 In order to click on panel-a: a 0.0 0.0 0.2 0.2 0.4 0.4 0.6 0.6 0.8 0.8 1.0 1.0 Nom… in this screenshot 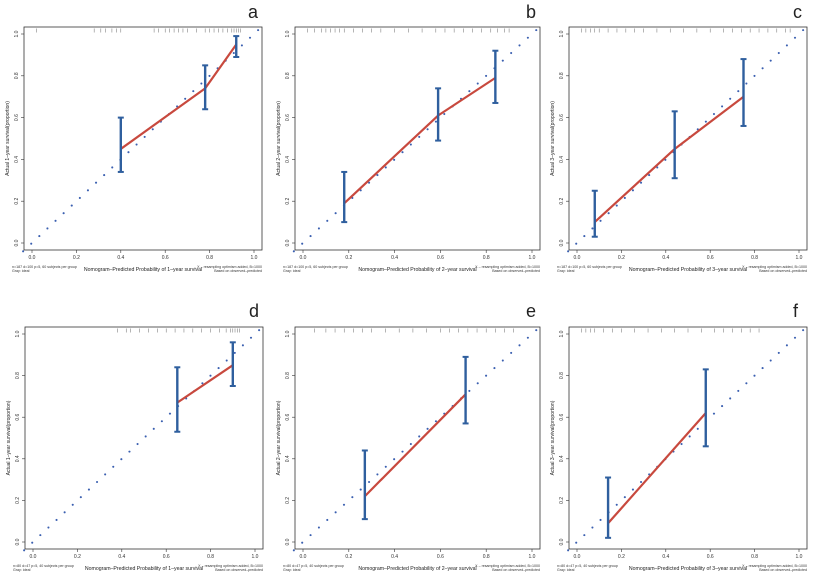, I will do `click(134, 137)`.